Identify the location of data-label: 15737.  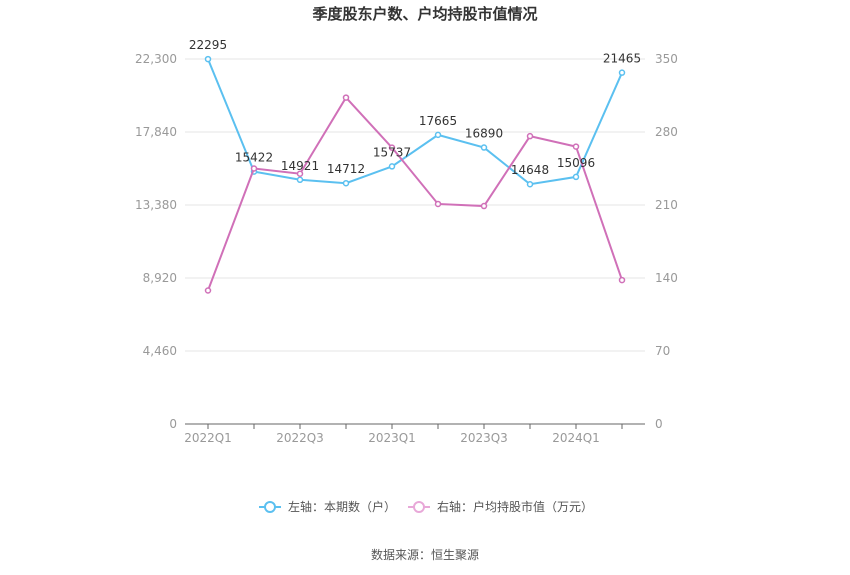
(392, 152).